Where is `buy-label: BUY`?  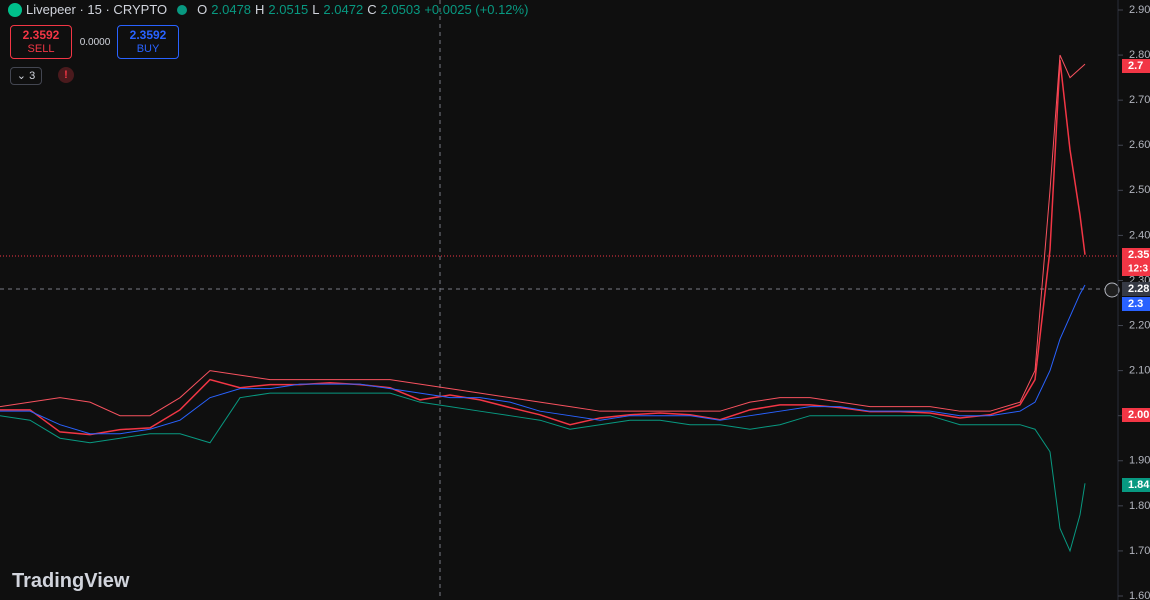
buy-label: BUY is located at coordinates (148, 49).